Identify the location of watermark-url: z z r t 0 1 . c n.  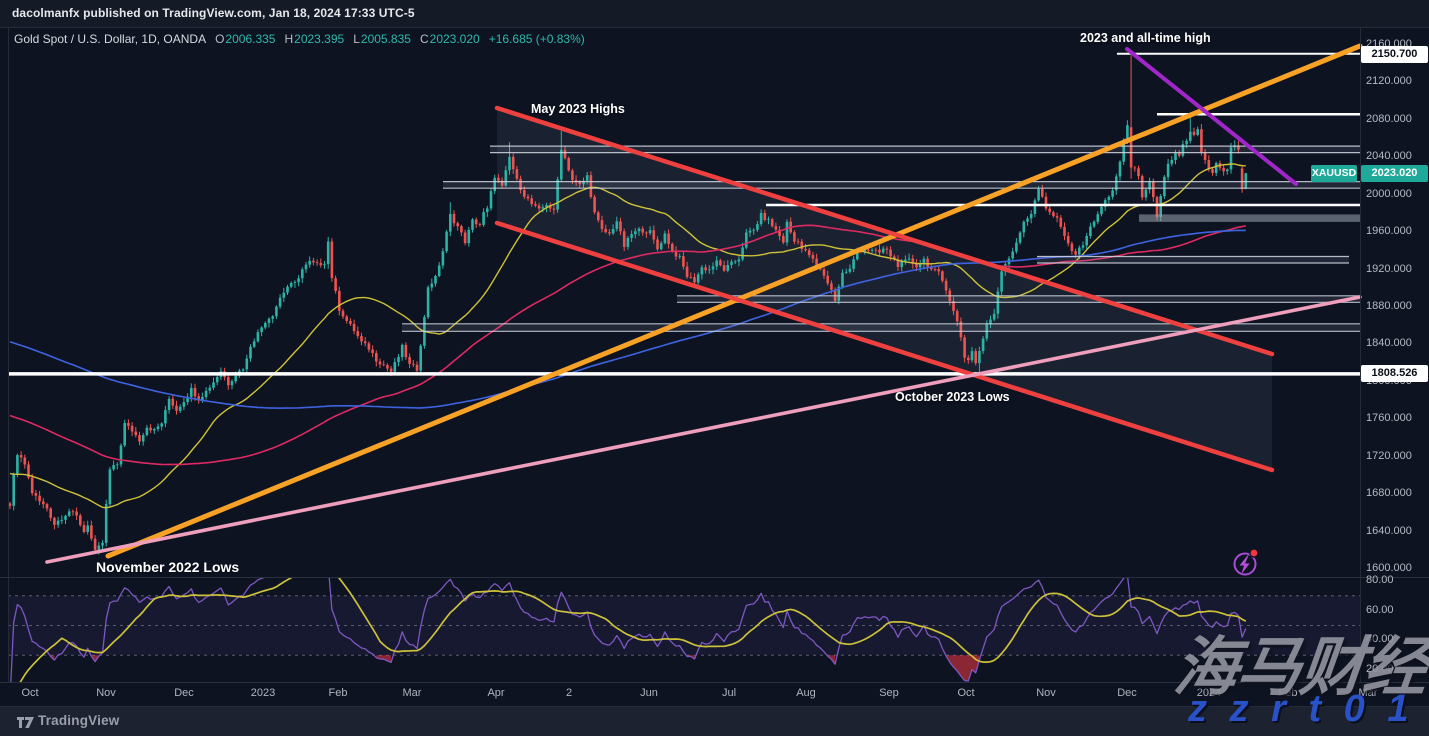
(1308, 709).